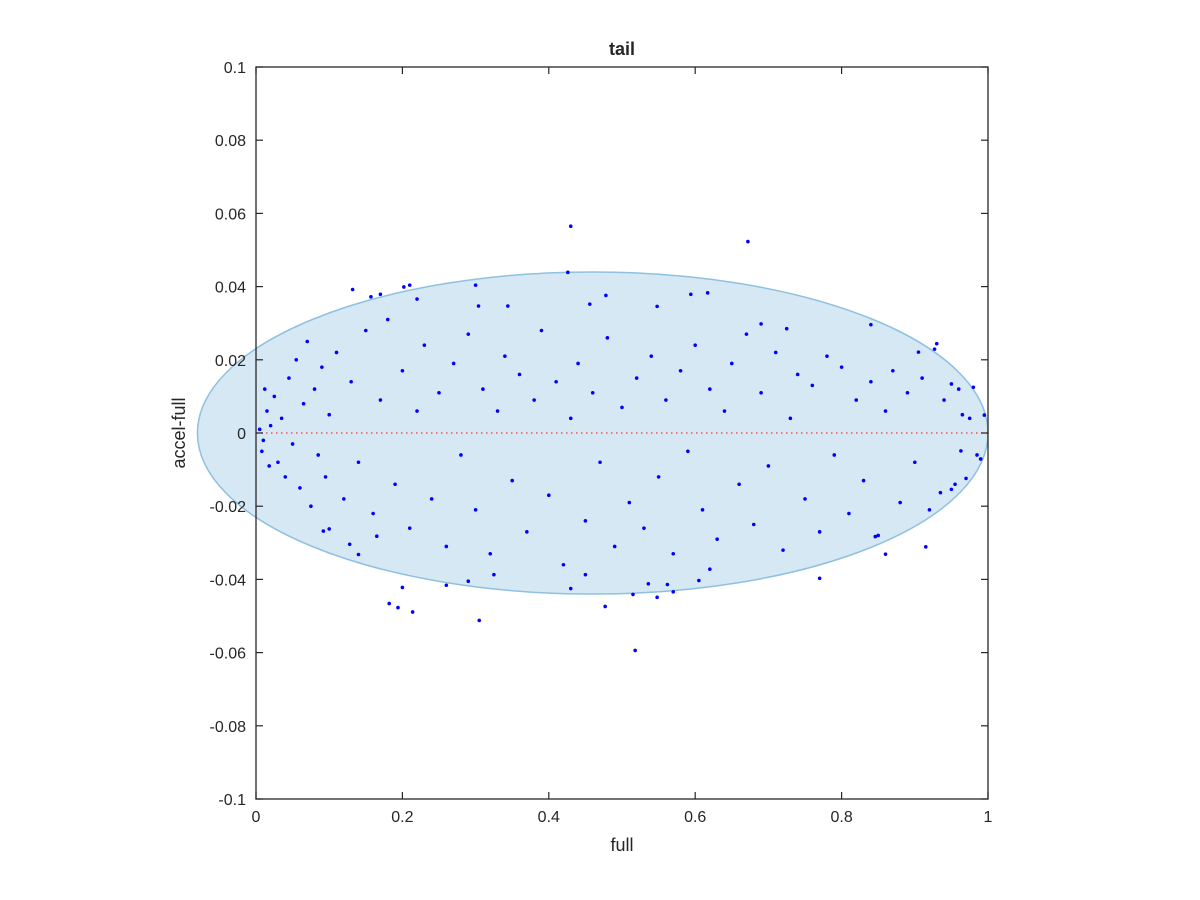  Describe the element at coordinates (179, 432) in the screenshot. I see `y-axis-label: accel-full` at that location.